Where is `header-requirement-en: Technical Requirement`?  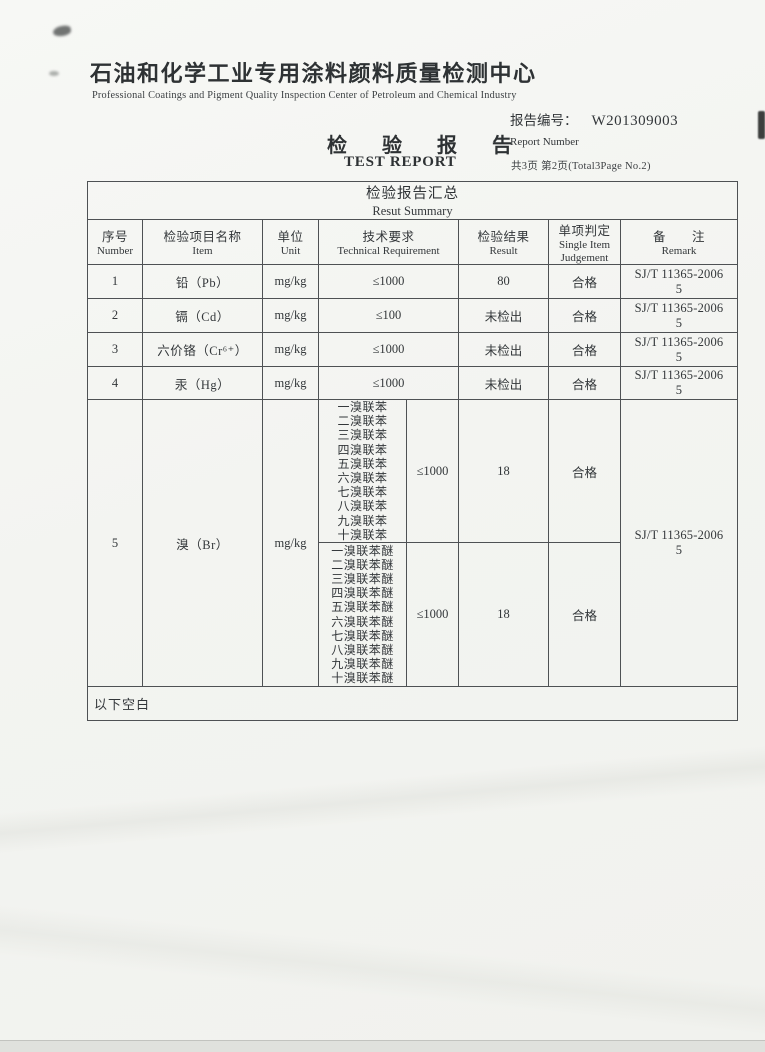
header-requirement-en: Technical Requirement is located at coordinates (388, 251).